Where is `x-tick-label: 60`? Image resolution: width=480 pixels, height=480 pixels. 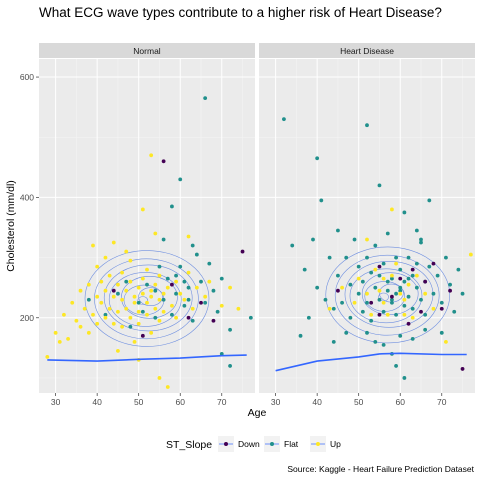
x-tick-label: 60 is located at coordinates (180, 402).